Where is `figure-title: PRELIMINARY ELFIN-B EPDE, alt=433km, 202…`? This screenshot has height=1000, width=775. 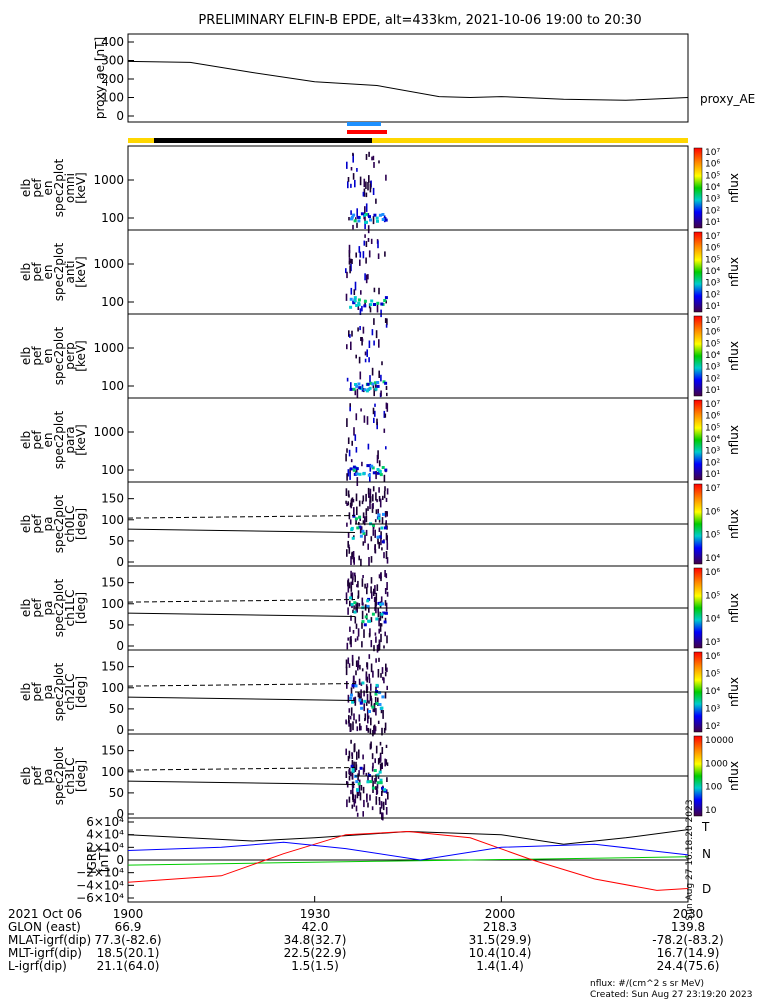
figure-title: PRELIMINARY ELFIN-B EPDE, alt=433km, 202… is located at coordinates (419, 20).